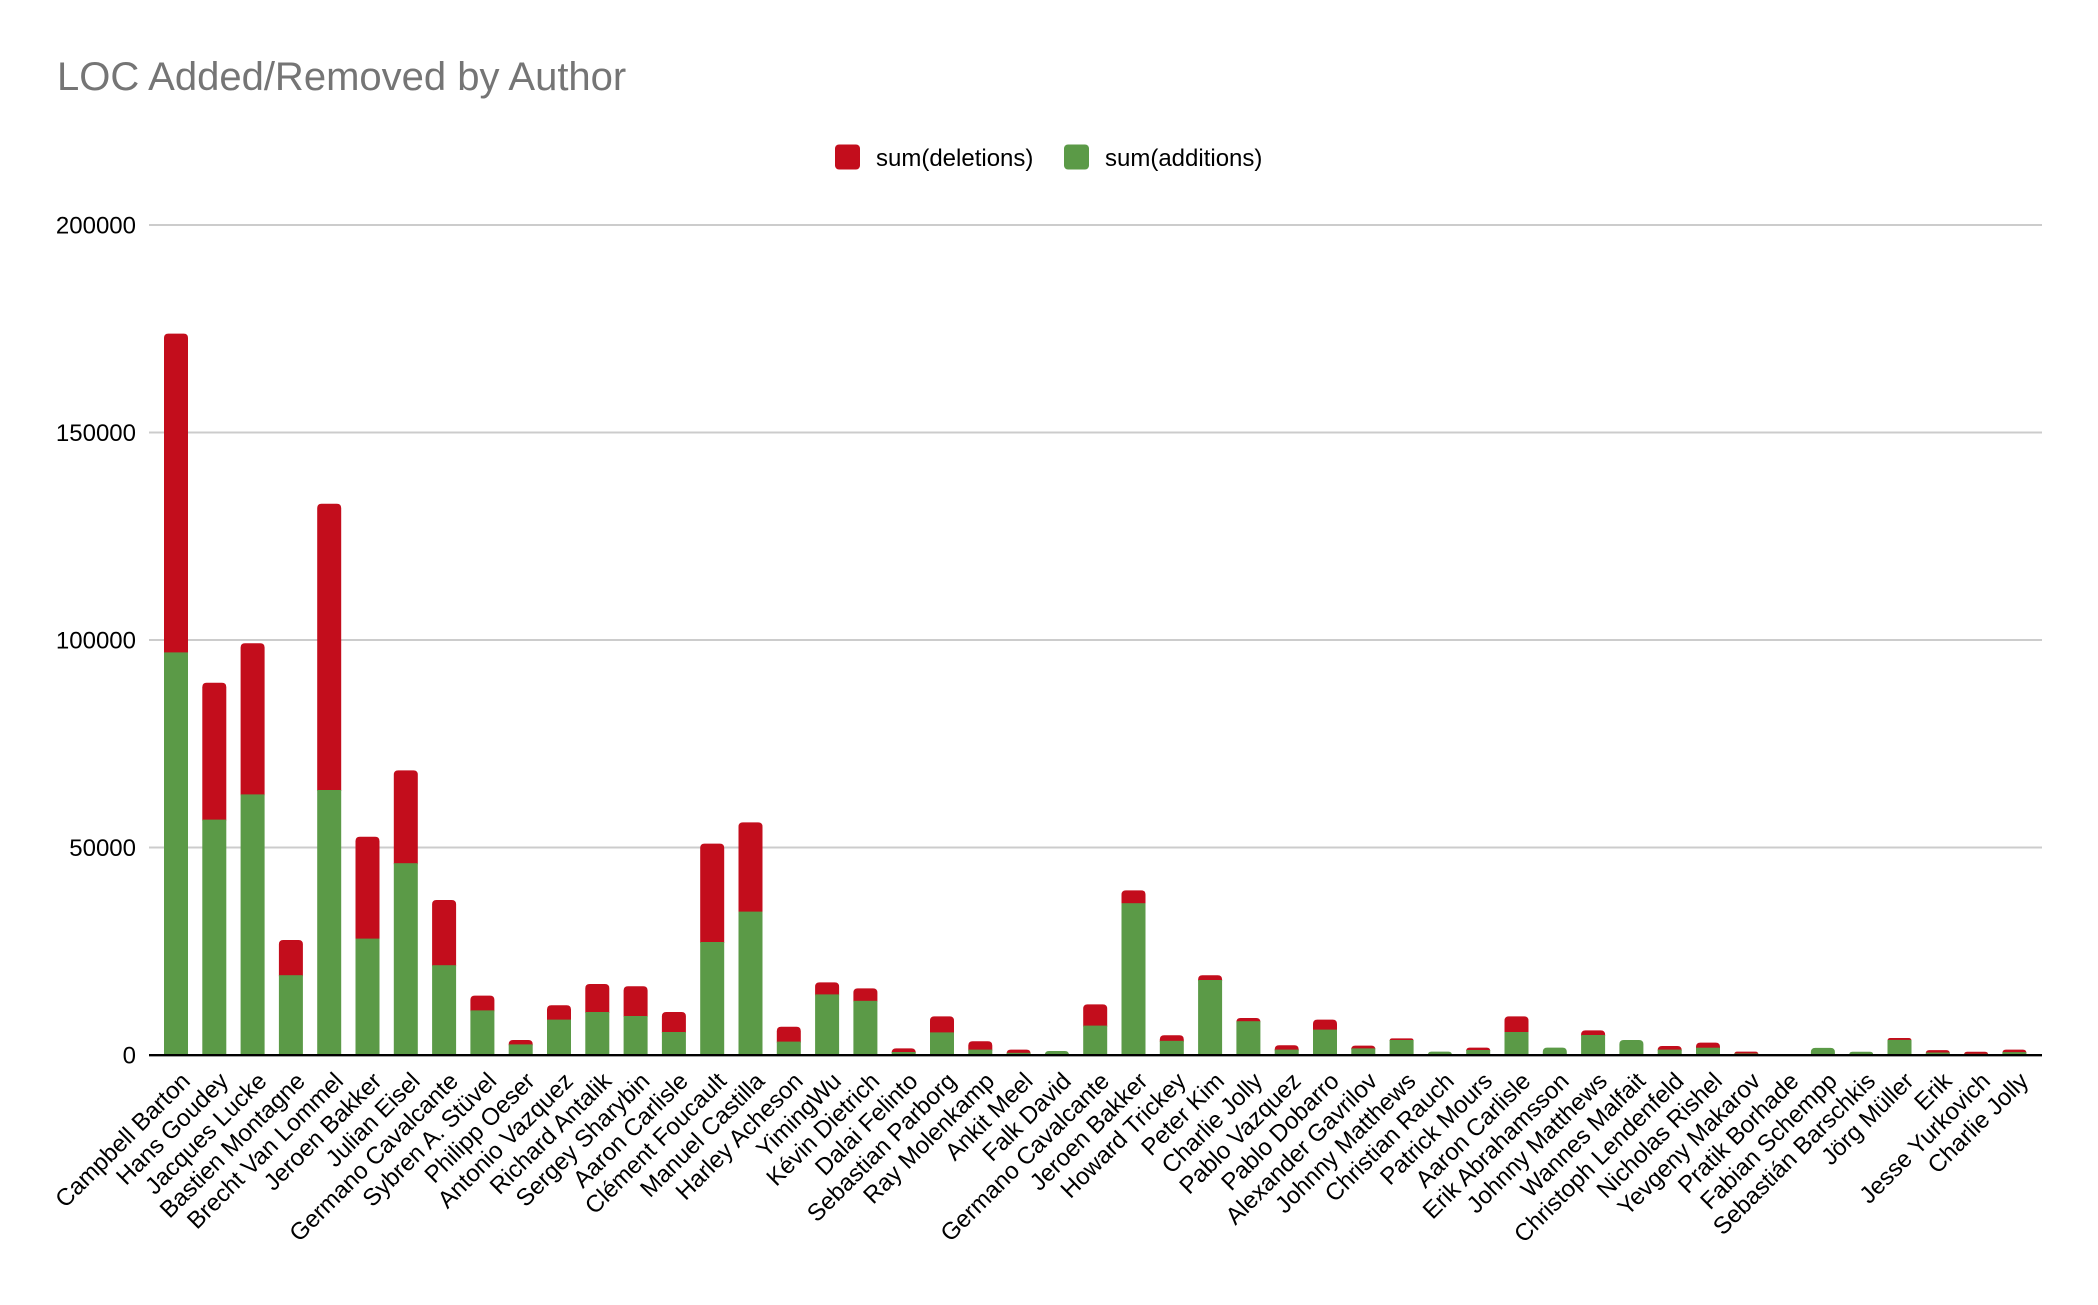 This screenshot has width=2098, height=1305. What do you see at coordinates (96, 641) in the screenshot?
I see `svg-text: 100000` at bounding box center [96, 641].